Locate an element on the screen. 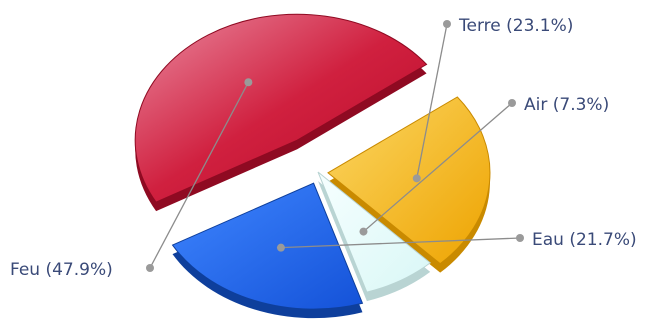 This screenshot has width=670, height=321. slice-label-1: Air (7.3%) is located at coordinates (566, 105).